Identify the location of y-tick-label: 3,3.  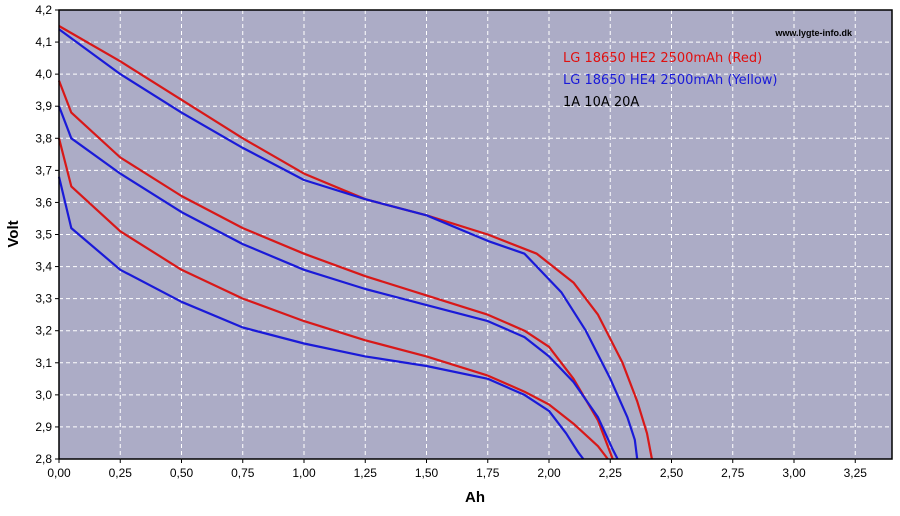
(43, 299).